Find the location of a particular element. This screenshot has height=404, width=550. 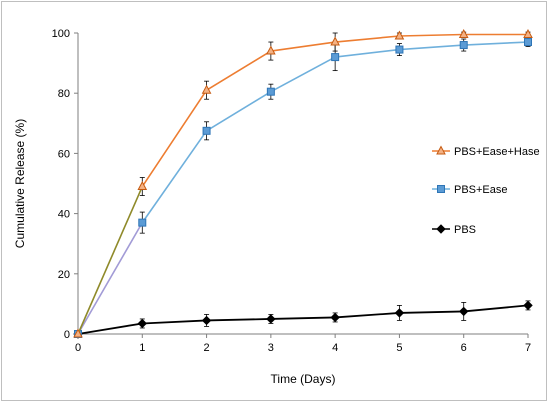

legend-label: PBS+Ease+Hase is located at coordinates (497, 152).